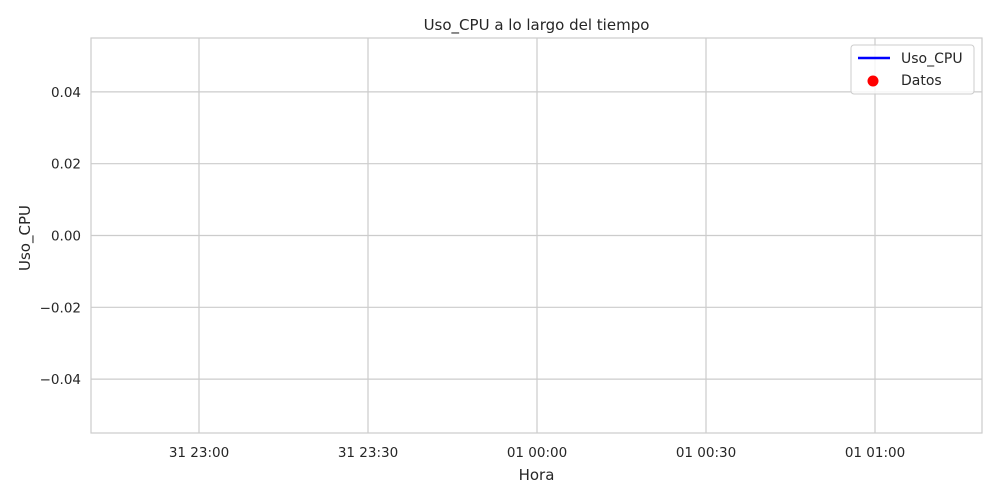 The height and width of the screenshot is (500, 1000). Describe the element at coordinates (368, 453) in the screenshot. I see `x-tick-label: 31 23:30` at that location.